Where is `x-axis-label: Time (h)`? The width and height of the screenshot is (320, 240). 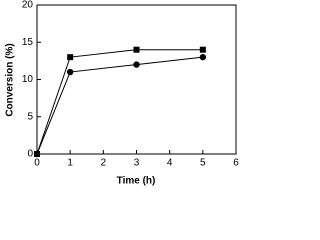 x-axis-label: Time (h) is located at coordinates (136, 181).